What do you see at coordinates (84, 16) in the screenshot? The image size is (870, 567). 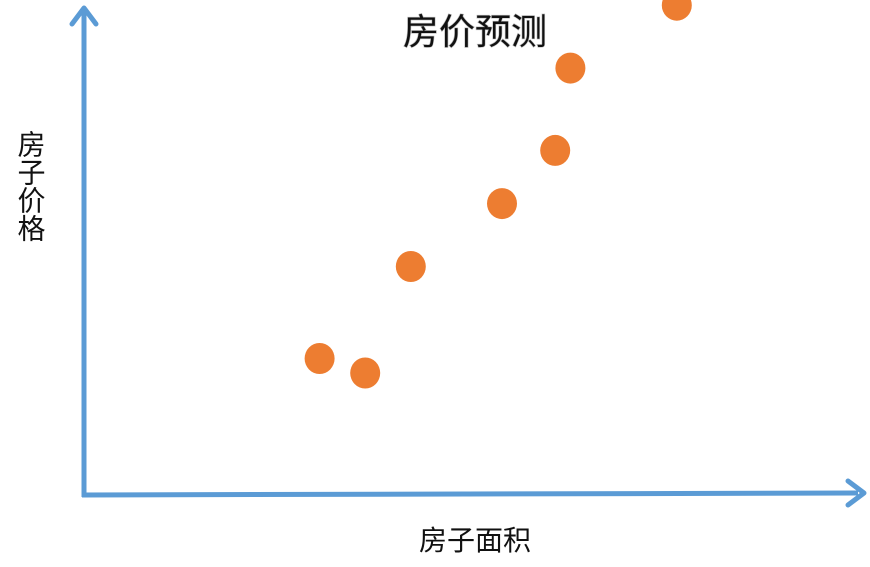 I see `y-axis-arrow-icon` at bounding box center [84, 16].